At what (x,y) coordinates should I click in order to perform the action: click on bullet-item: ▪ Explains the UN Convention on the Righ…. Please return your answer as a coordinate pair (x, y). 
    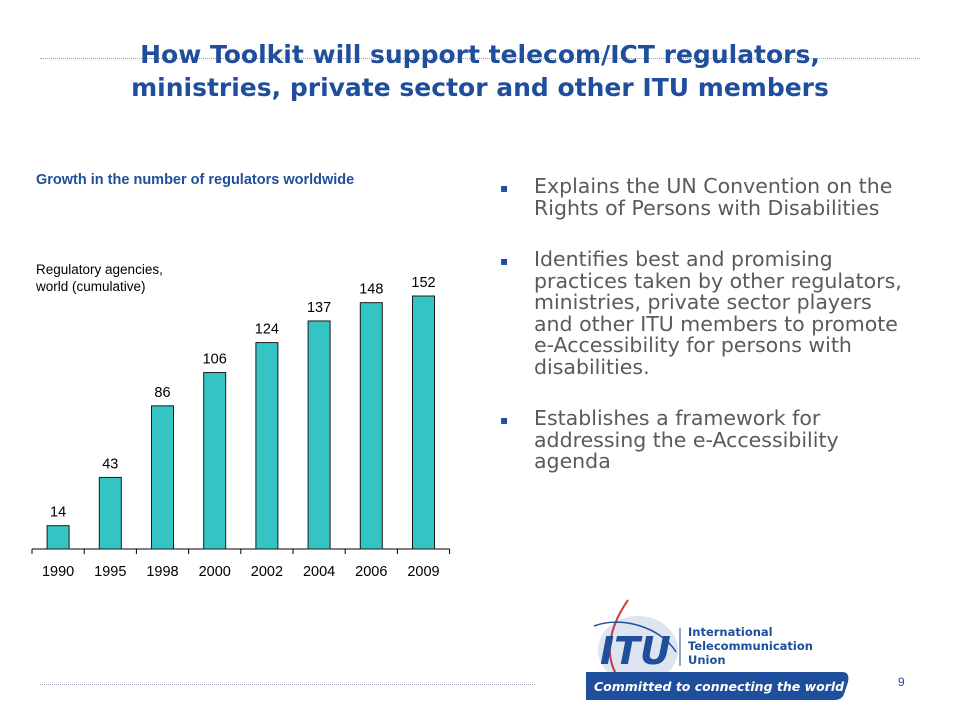
    Looking at the image, I should click on (705, 197).